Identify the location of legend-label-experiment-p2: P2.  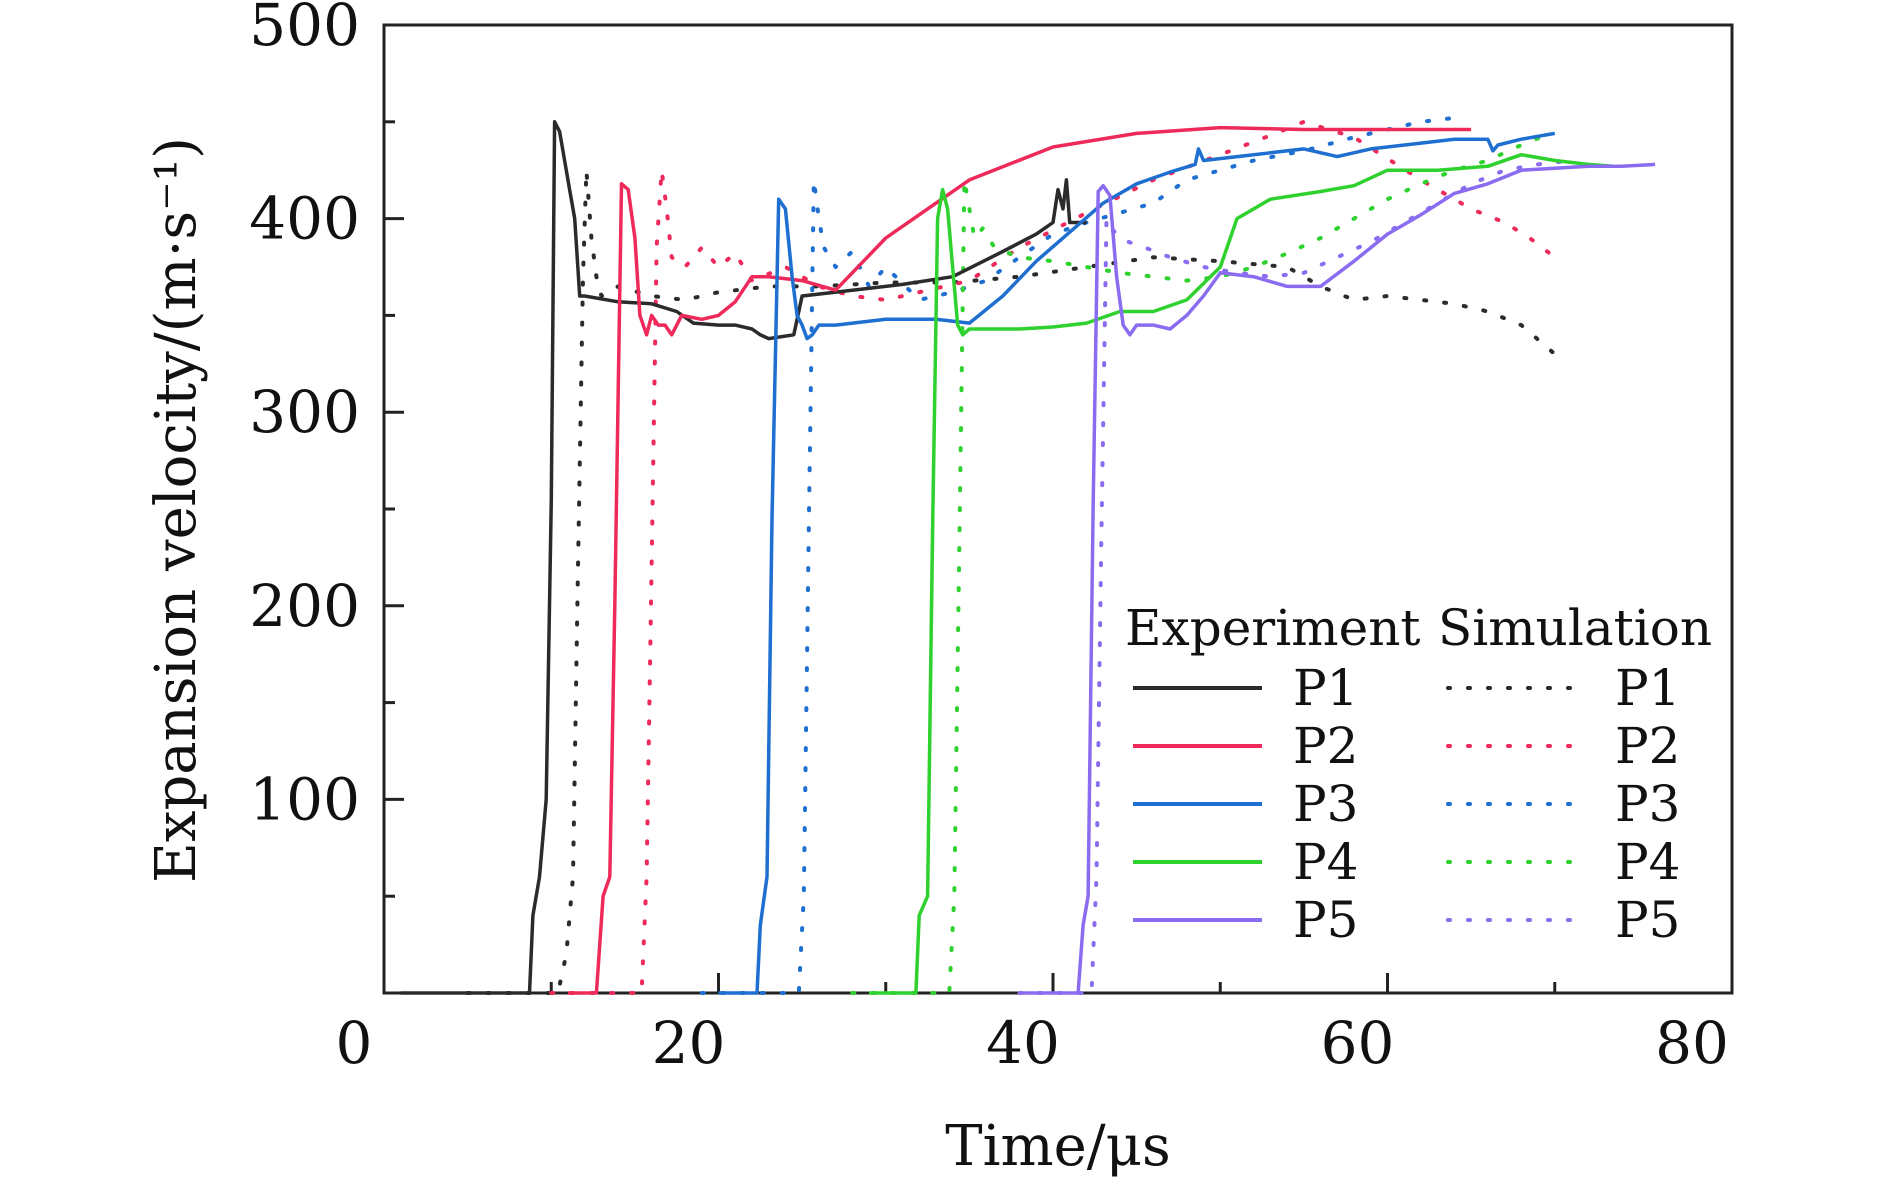
(1325, 746).